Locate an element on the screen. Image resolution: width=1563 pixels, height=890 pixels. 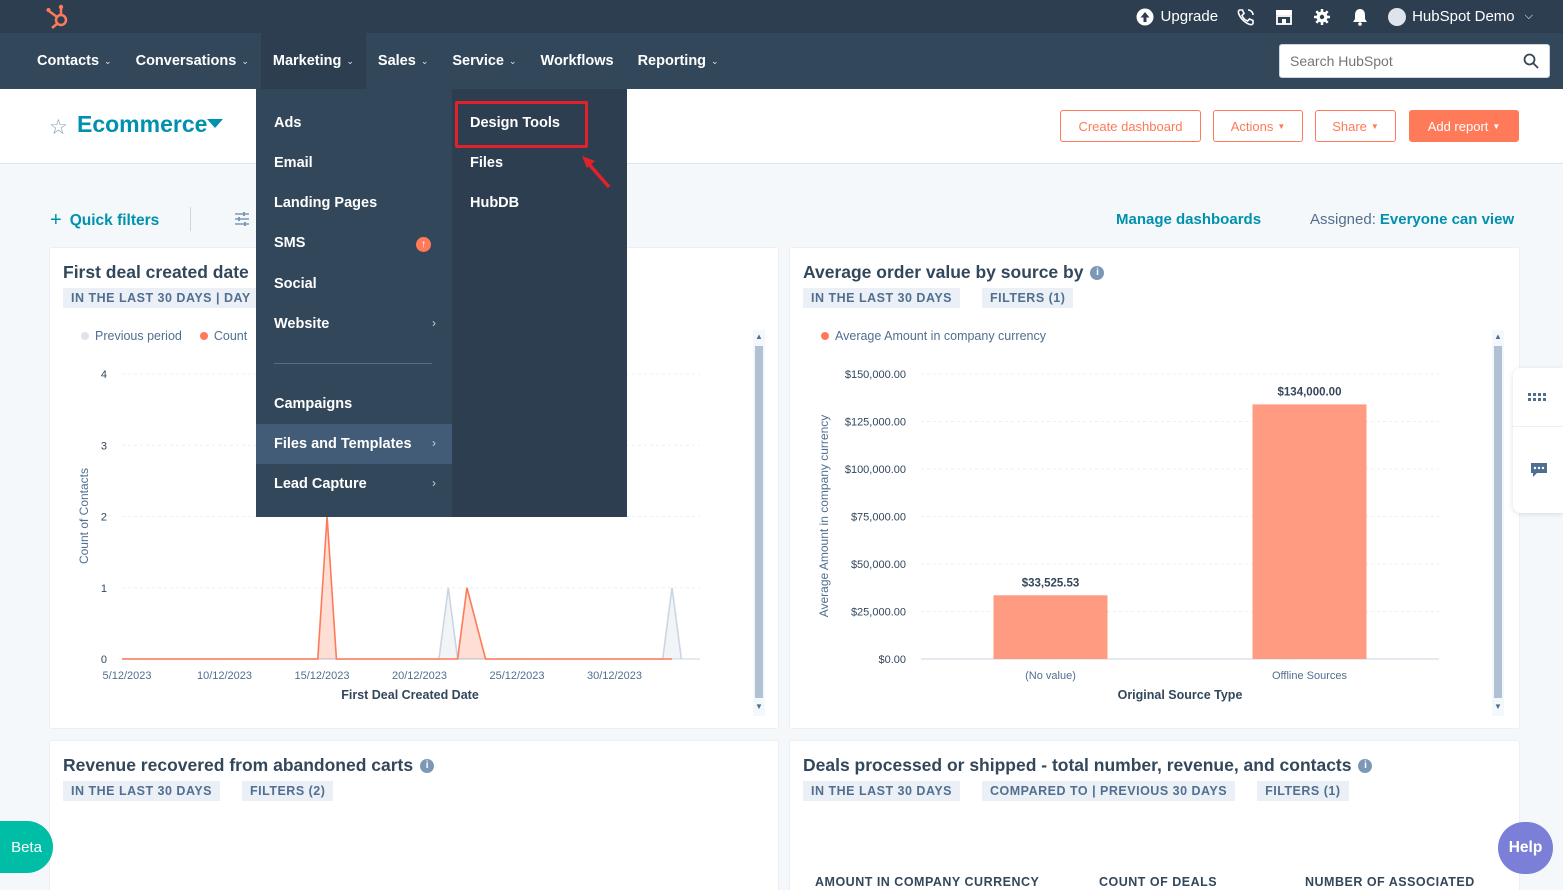
date-range-tag: IN THE LAST 30 DAYS | DAY is located at coordinates (161, 298).